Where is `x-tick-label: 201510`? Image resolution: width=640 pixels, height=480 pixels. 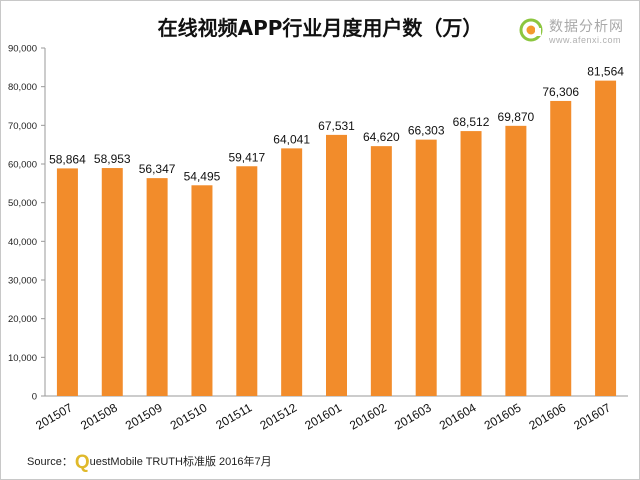 x-tick-label: 201510 is located at coordinates (189, 416).